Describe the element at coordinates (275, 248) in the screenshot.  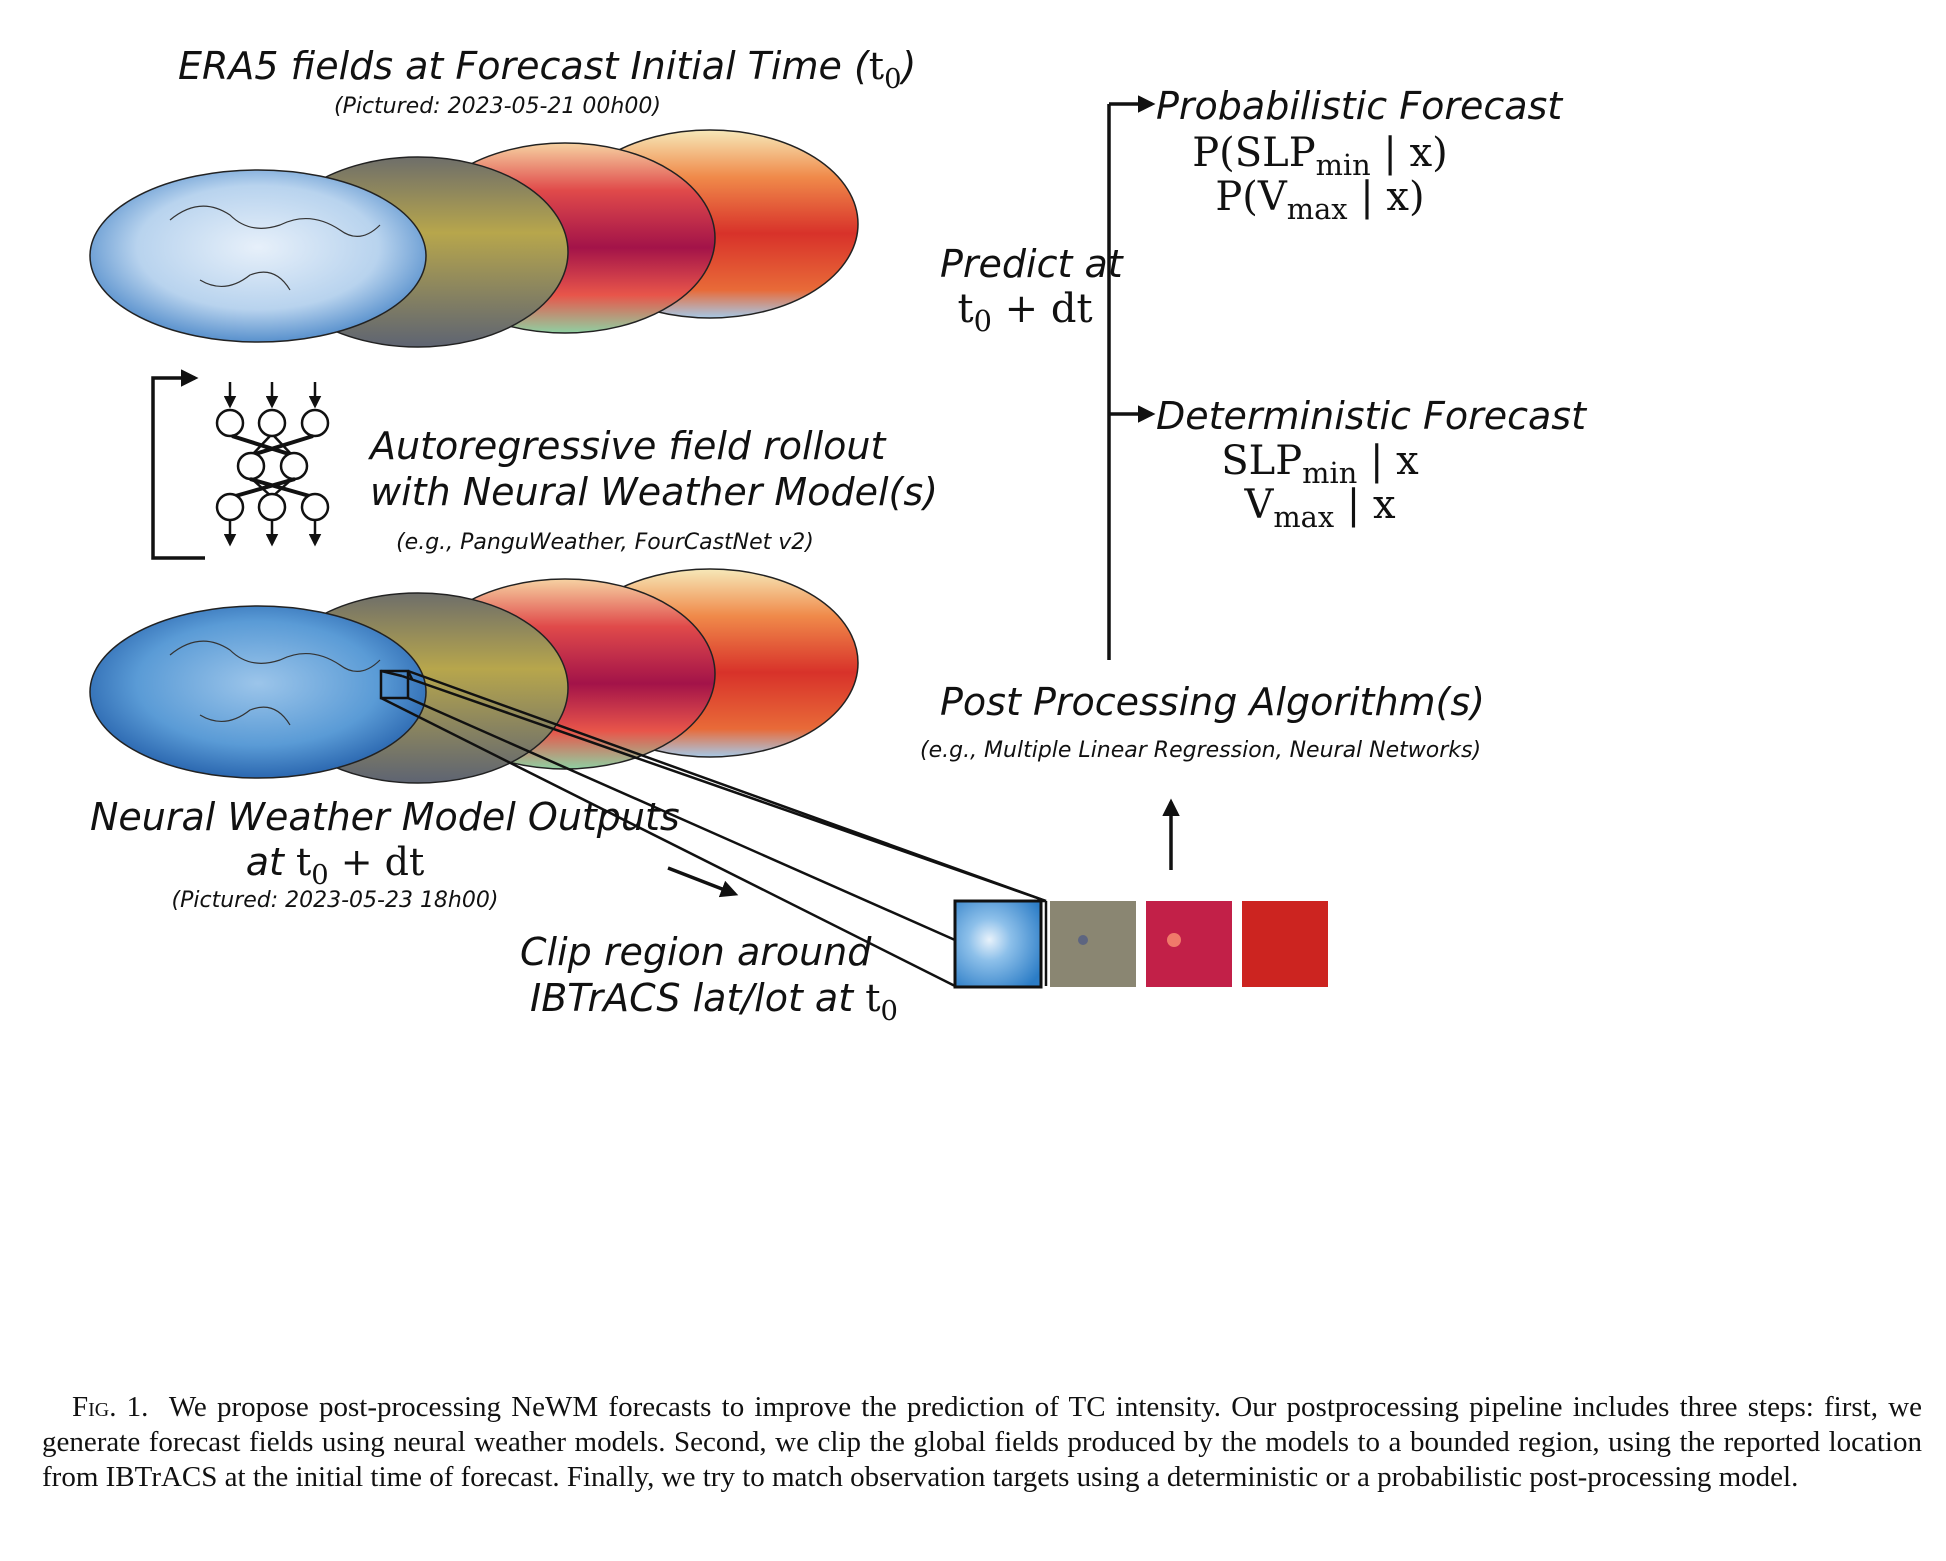
I see `era5-coastline` at that location.